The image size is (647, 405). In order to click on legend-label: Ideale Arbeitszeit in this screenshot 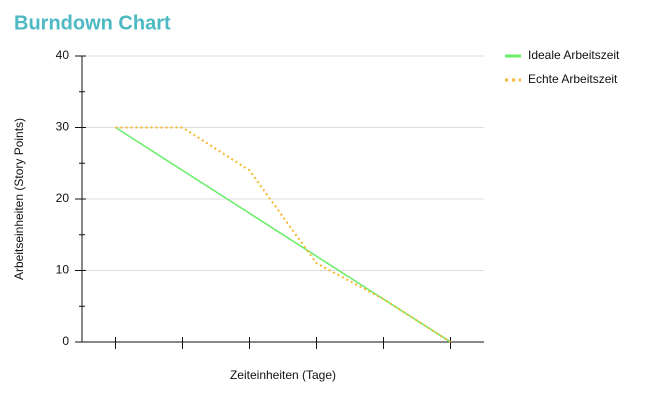, I will do `click(574, 55)`.